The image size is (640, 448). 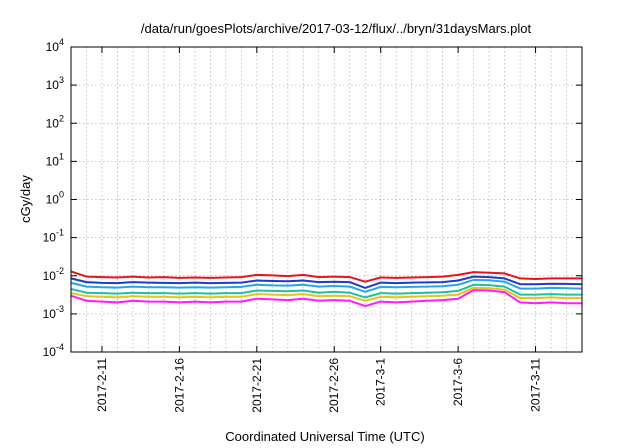 I want to click on y-tick-label: 10⁰, so click(x=55, y=198).